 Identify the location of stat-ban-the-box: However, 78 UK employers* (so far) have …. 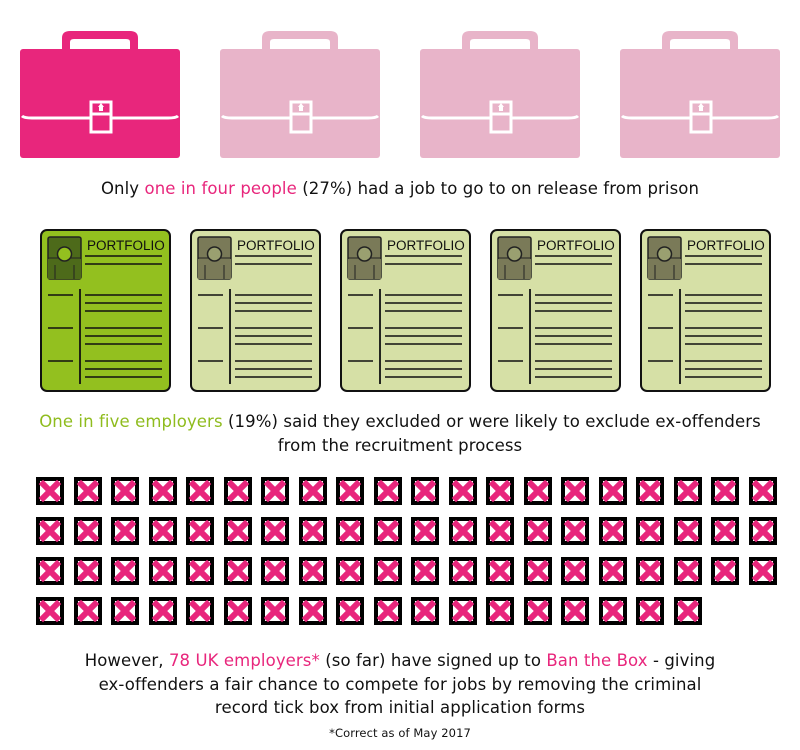
(400, 684).